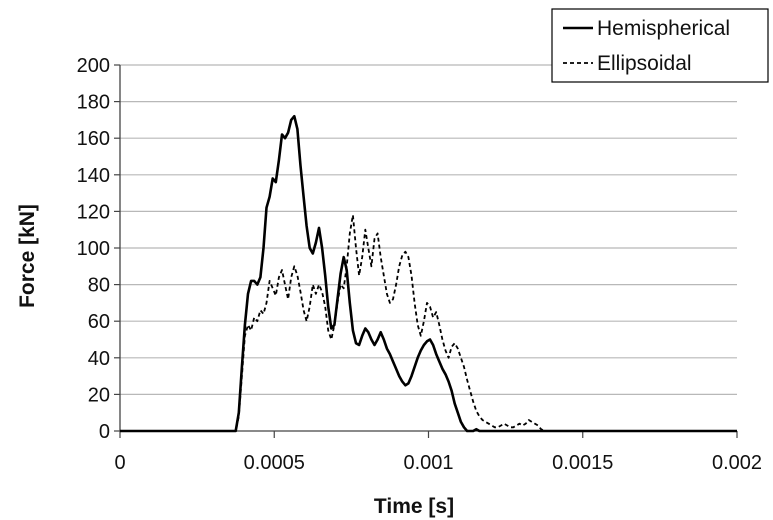  I want to click on y-tick-label-160: 160, so click(93, 139).